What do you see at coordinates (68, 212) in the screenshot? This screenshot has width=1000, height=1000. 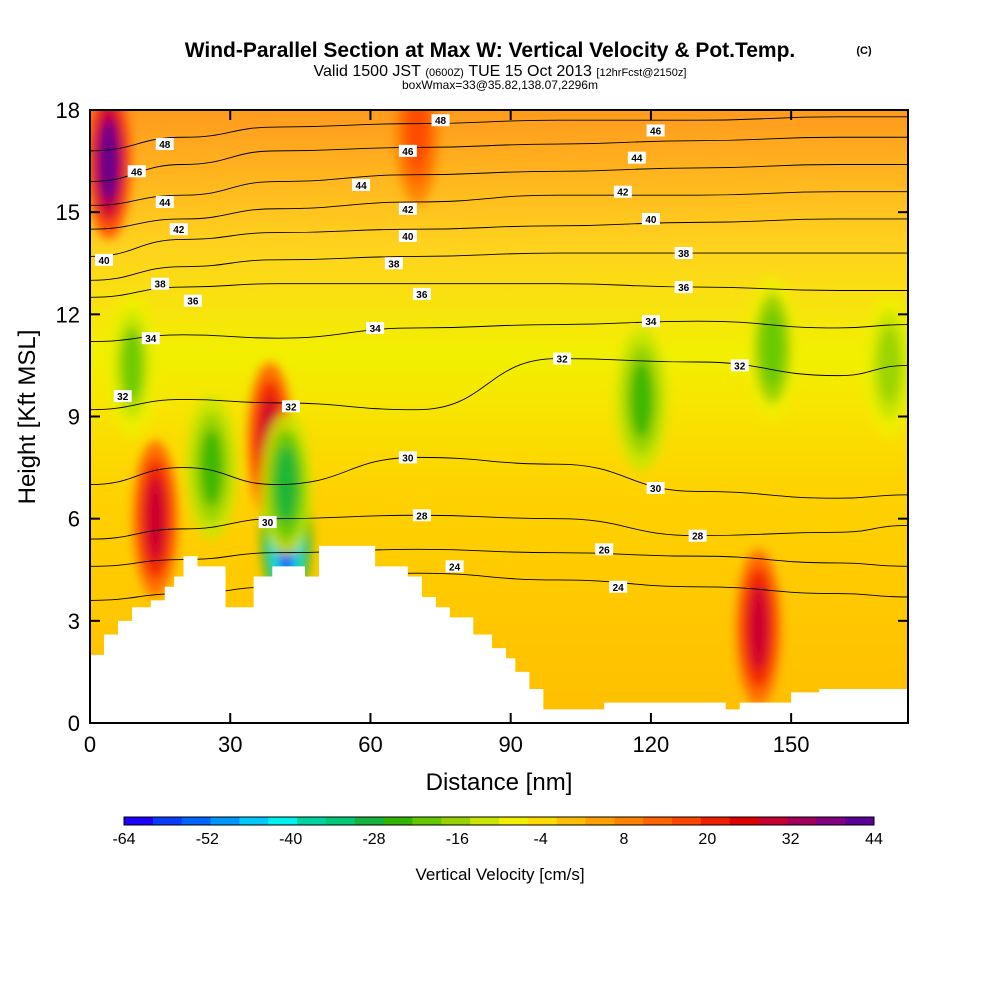 I see `y-tick-label: 15` at bounding box center [68, 212].